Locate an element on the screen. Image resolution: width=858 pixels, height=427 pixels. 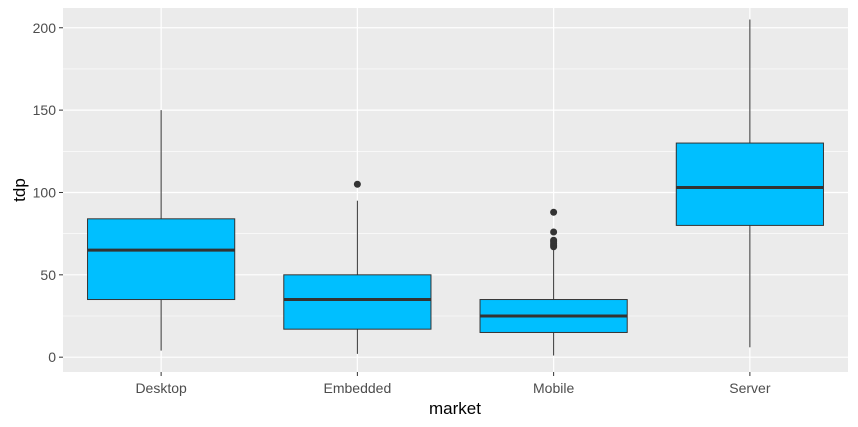
box-desktop is located at coordinates (161, 230).